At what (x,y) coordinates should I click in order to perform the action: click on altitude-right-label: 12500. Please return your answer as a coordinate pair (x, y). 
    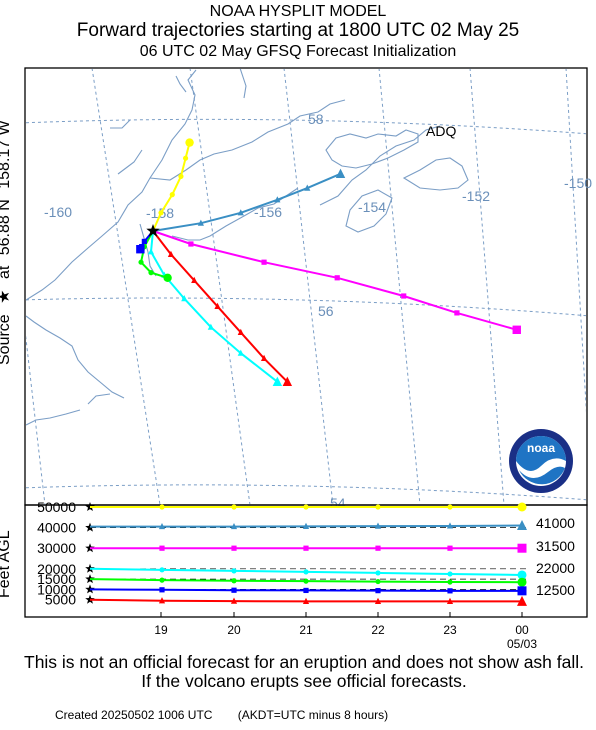
    Looking at the image, I should click on (555, 590).